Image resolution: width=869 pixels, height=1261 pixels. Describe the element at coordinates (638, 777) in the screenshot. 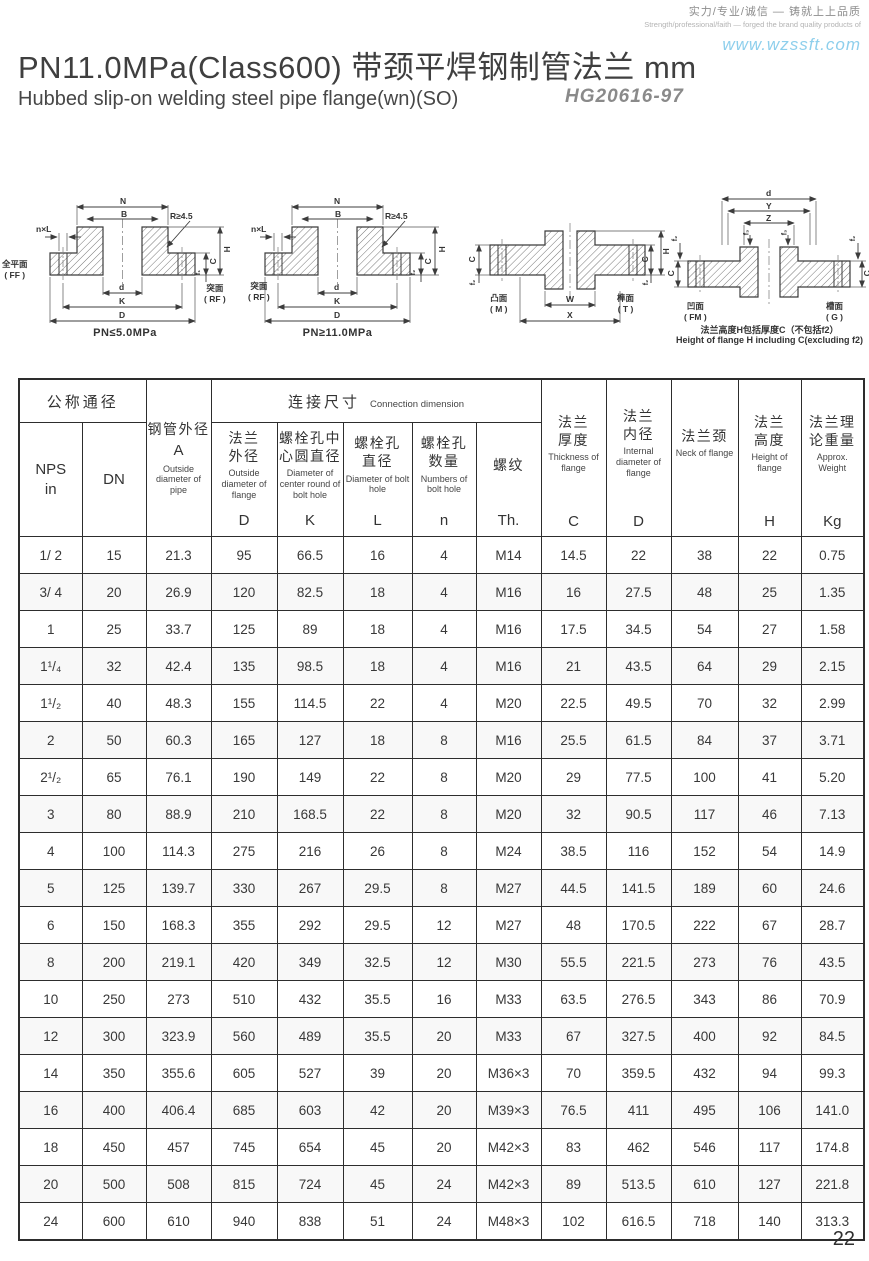

I see `table-cell: 77.5` at that location.